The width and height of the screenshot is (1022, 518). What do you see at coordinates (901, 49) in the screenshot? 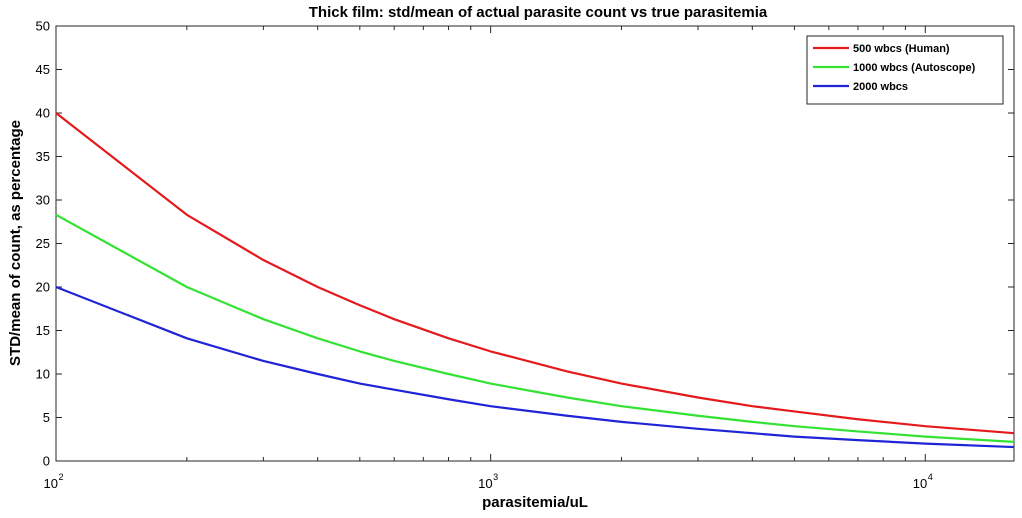
I see `legend-label-1: 500 wbcs (Human)` at bounding box center [901, 49].